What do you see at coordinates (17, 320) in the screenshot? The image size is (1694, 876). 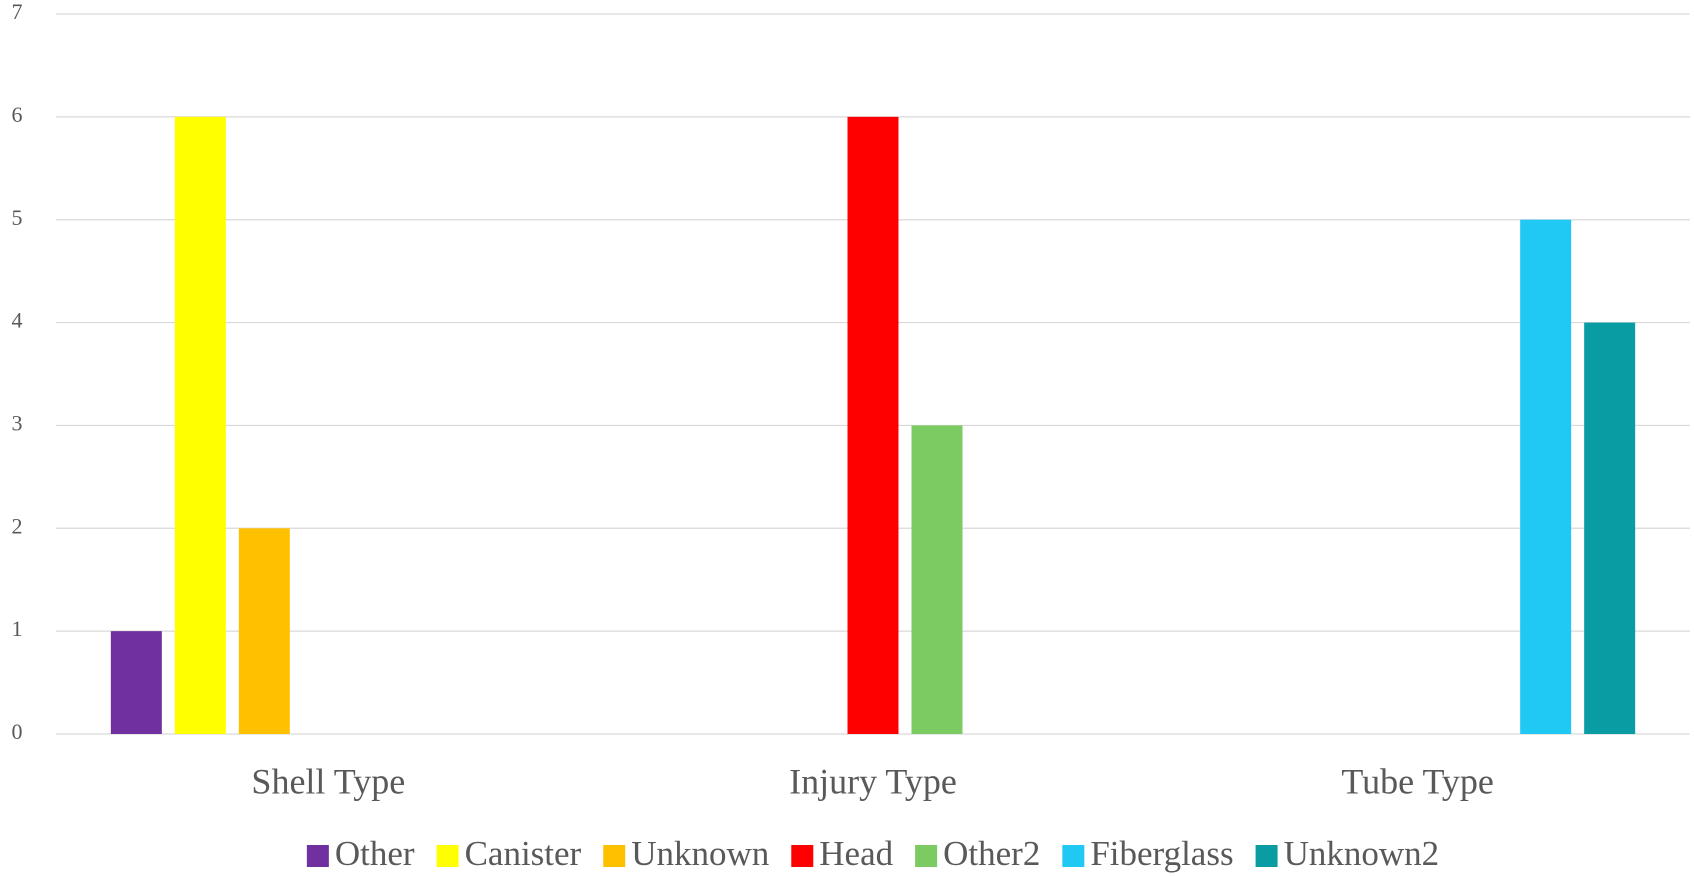 I see `y-tick-label: 4` at bounding box center [17, 320].